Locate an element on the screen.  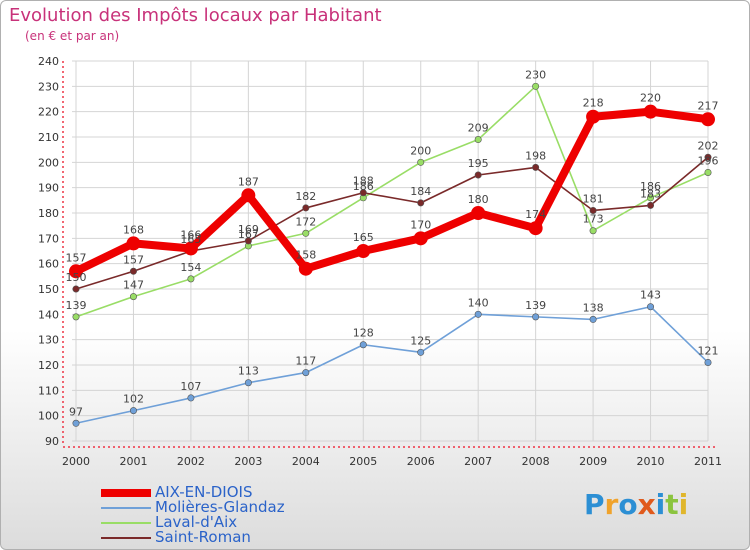
data-label: 140 is located at coordinates (478, 302).